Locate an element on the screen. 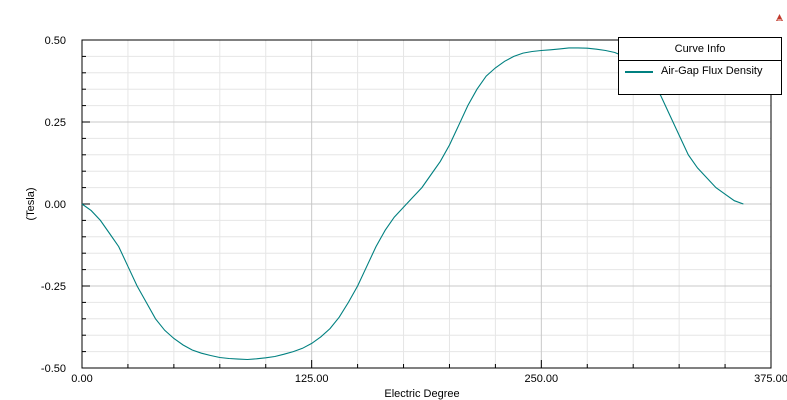 The height and width of the screenshot is (400, 787). y-tick-label: -0.50 is located at coordinates (53, 369).